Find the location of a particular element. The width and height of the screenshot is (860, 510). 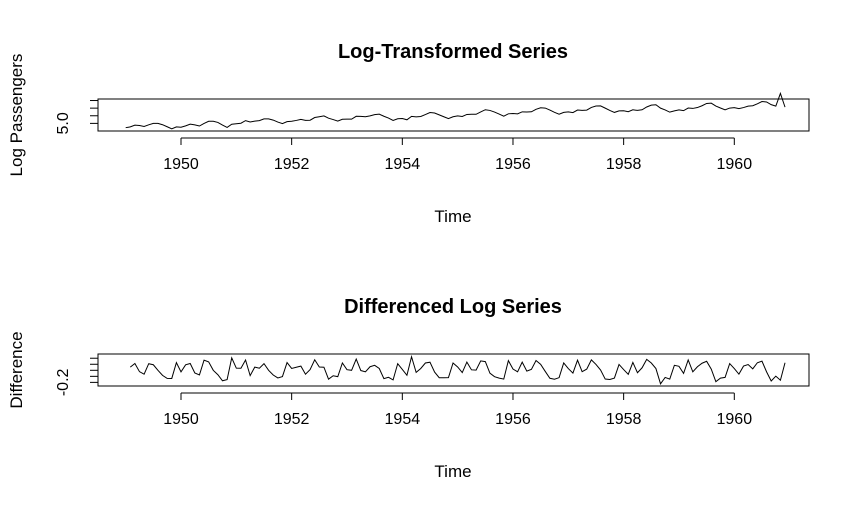

y-axis: 5.0 is located at coordinates (76, 117).